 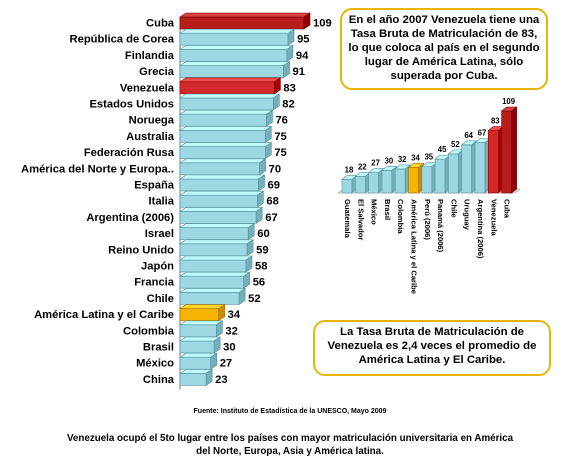 What do you see at coordinates (288, 105) in the screenshot?
I see `h-value-label-estados-unidos: 82` at bounding box center [288, 105].